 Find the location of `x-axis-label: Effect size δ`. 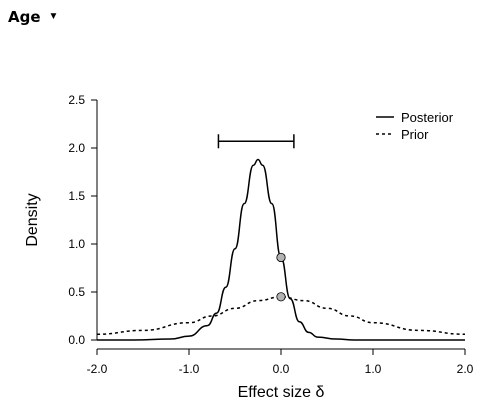

x-axis-label: Effect size δ is located at coordinates (281, 392).